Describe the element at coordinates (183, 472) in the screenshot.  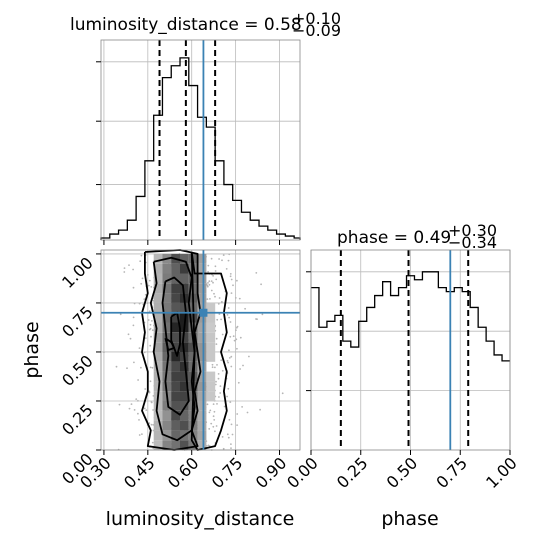
I see `joint-xtick-label-2: 0.60` at that location.